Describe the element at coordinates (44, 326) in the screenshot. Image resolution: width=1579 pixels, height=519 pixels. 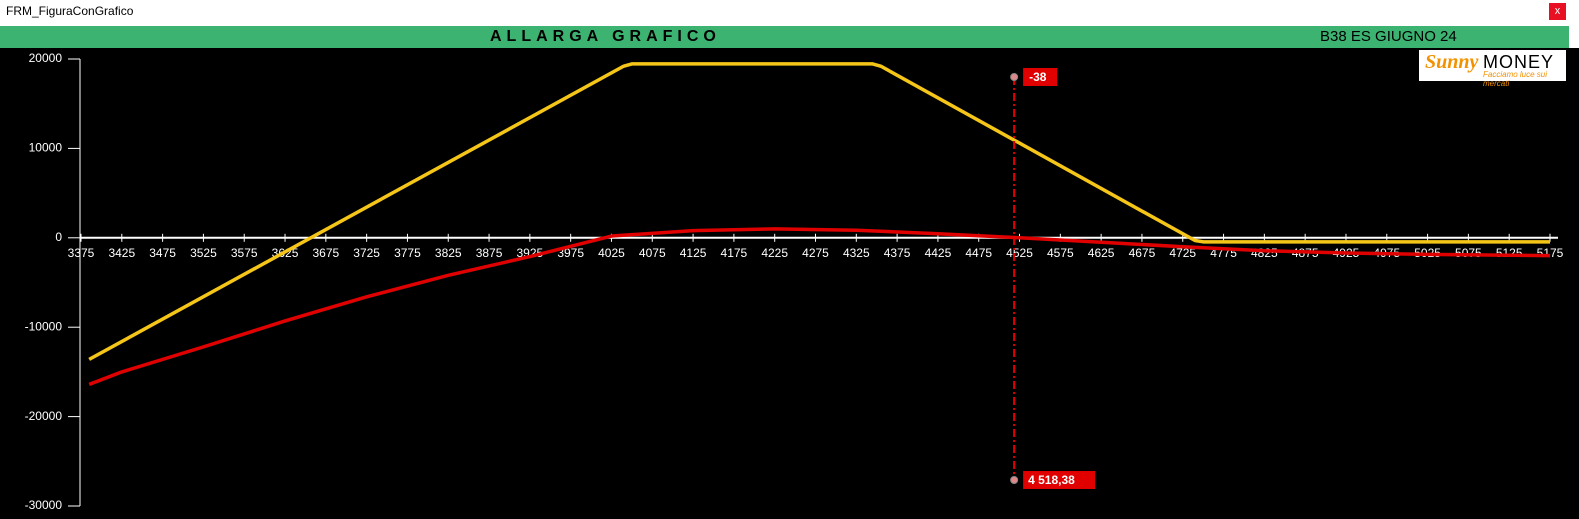
I see `y-tick-label: -10000` at that location.